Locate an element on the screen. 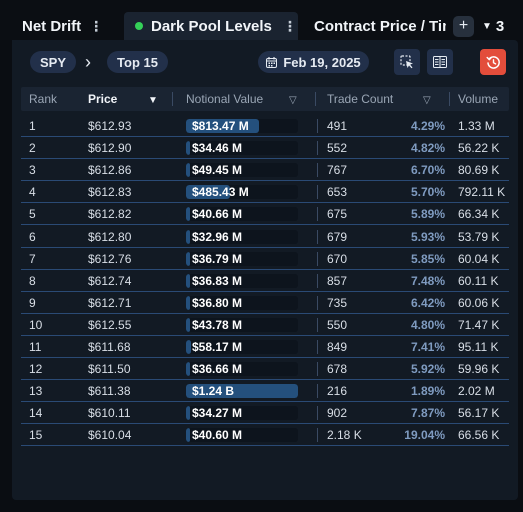  volume-cell: 792.11 K is located at coordinates (482, 192).